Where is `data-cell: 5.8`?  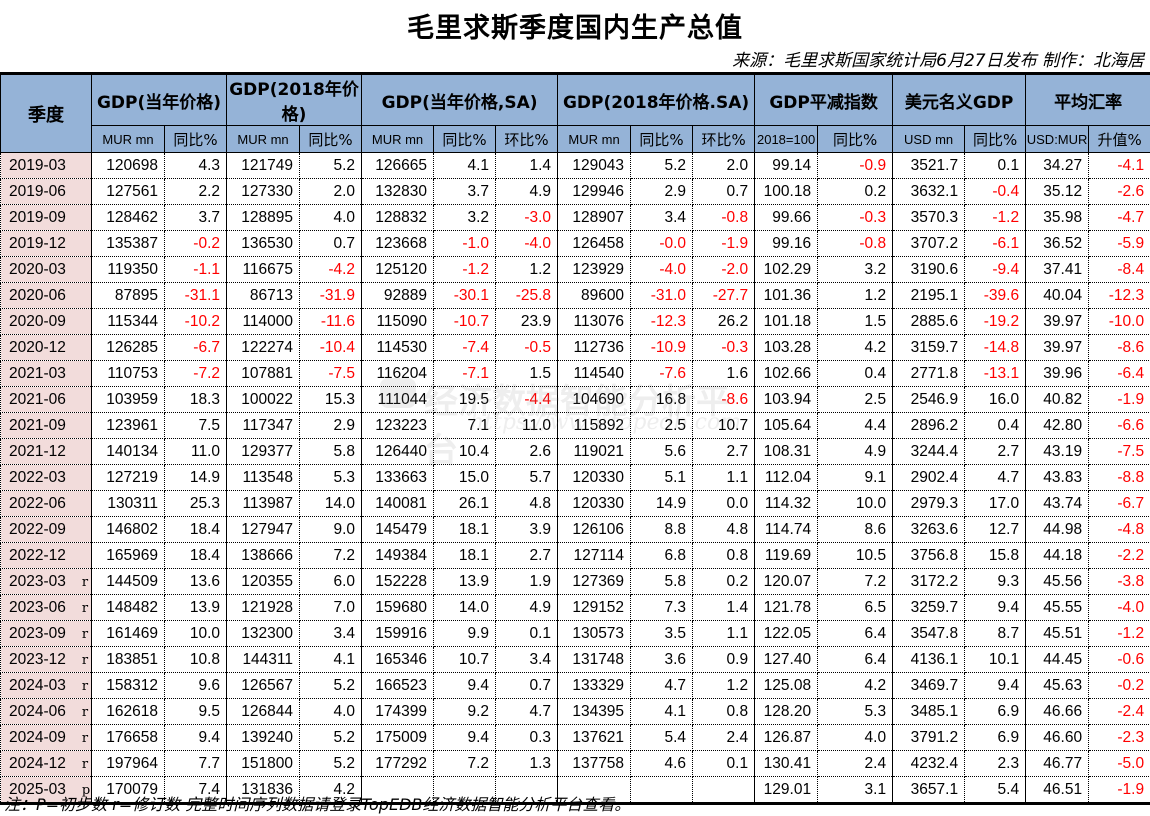
data-cell: 5.8 is located at coordinates (662, 581).